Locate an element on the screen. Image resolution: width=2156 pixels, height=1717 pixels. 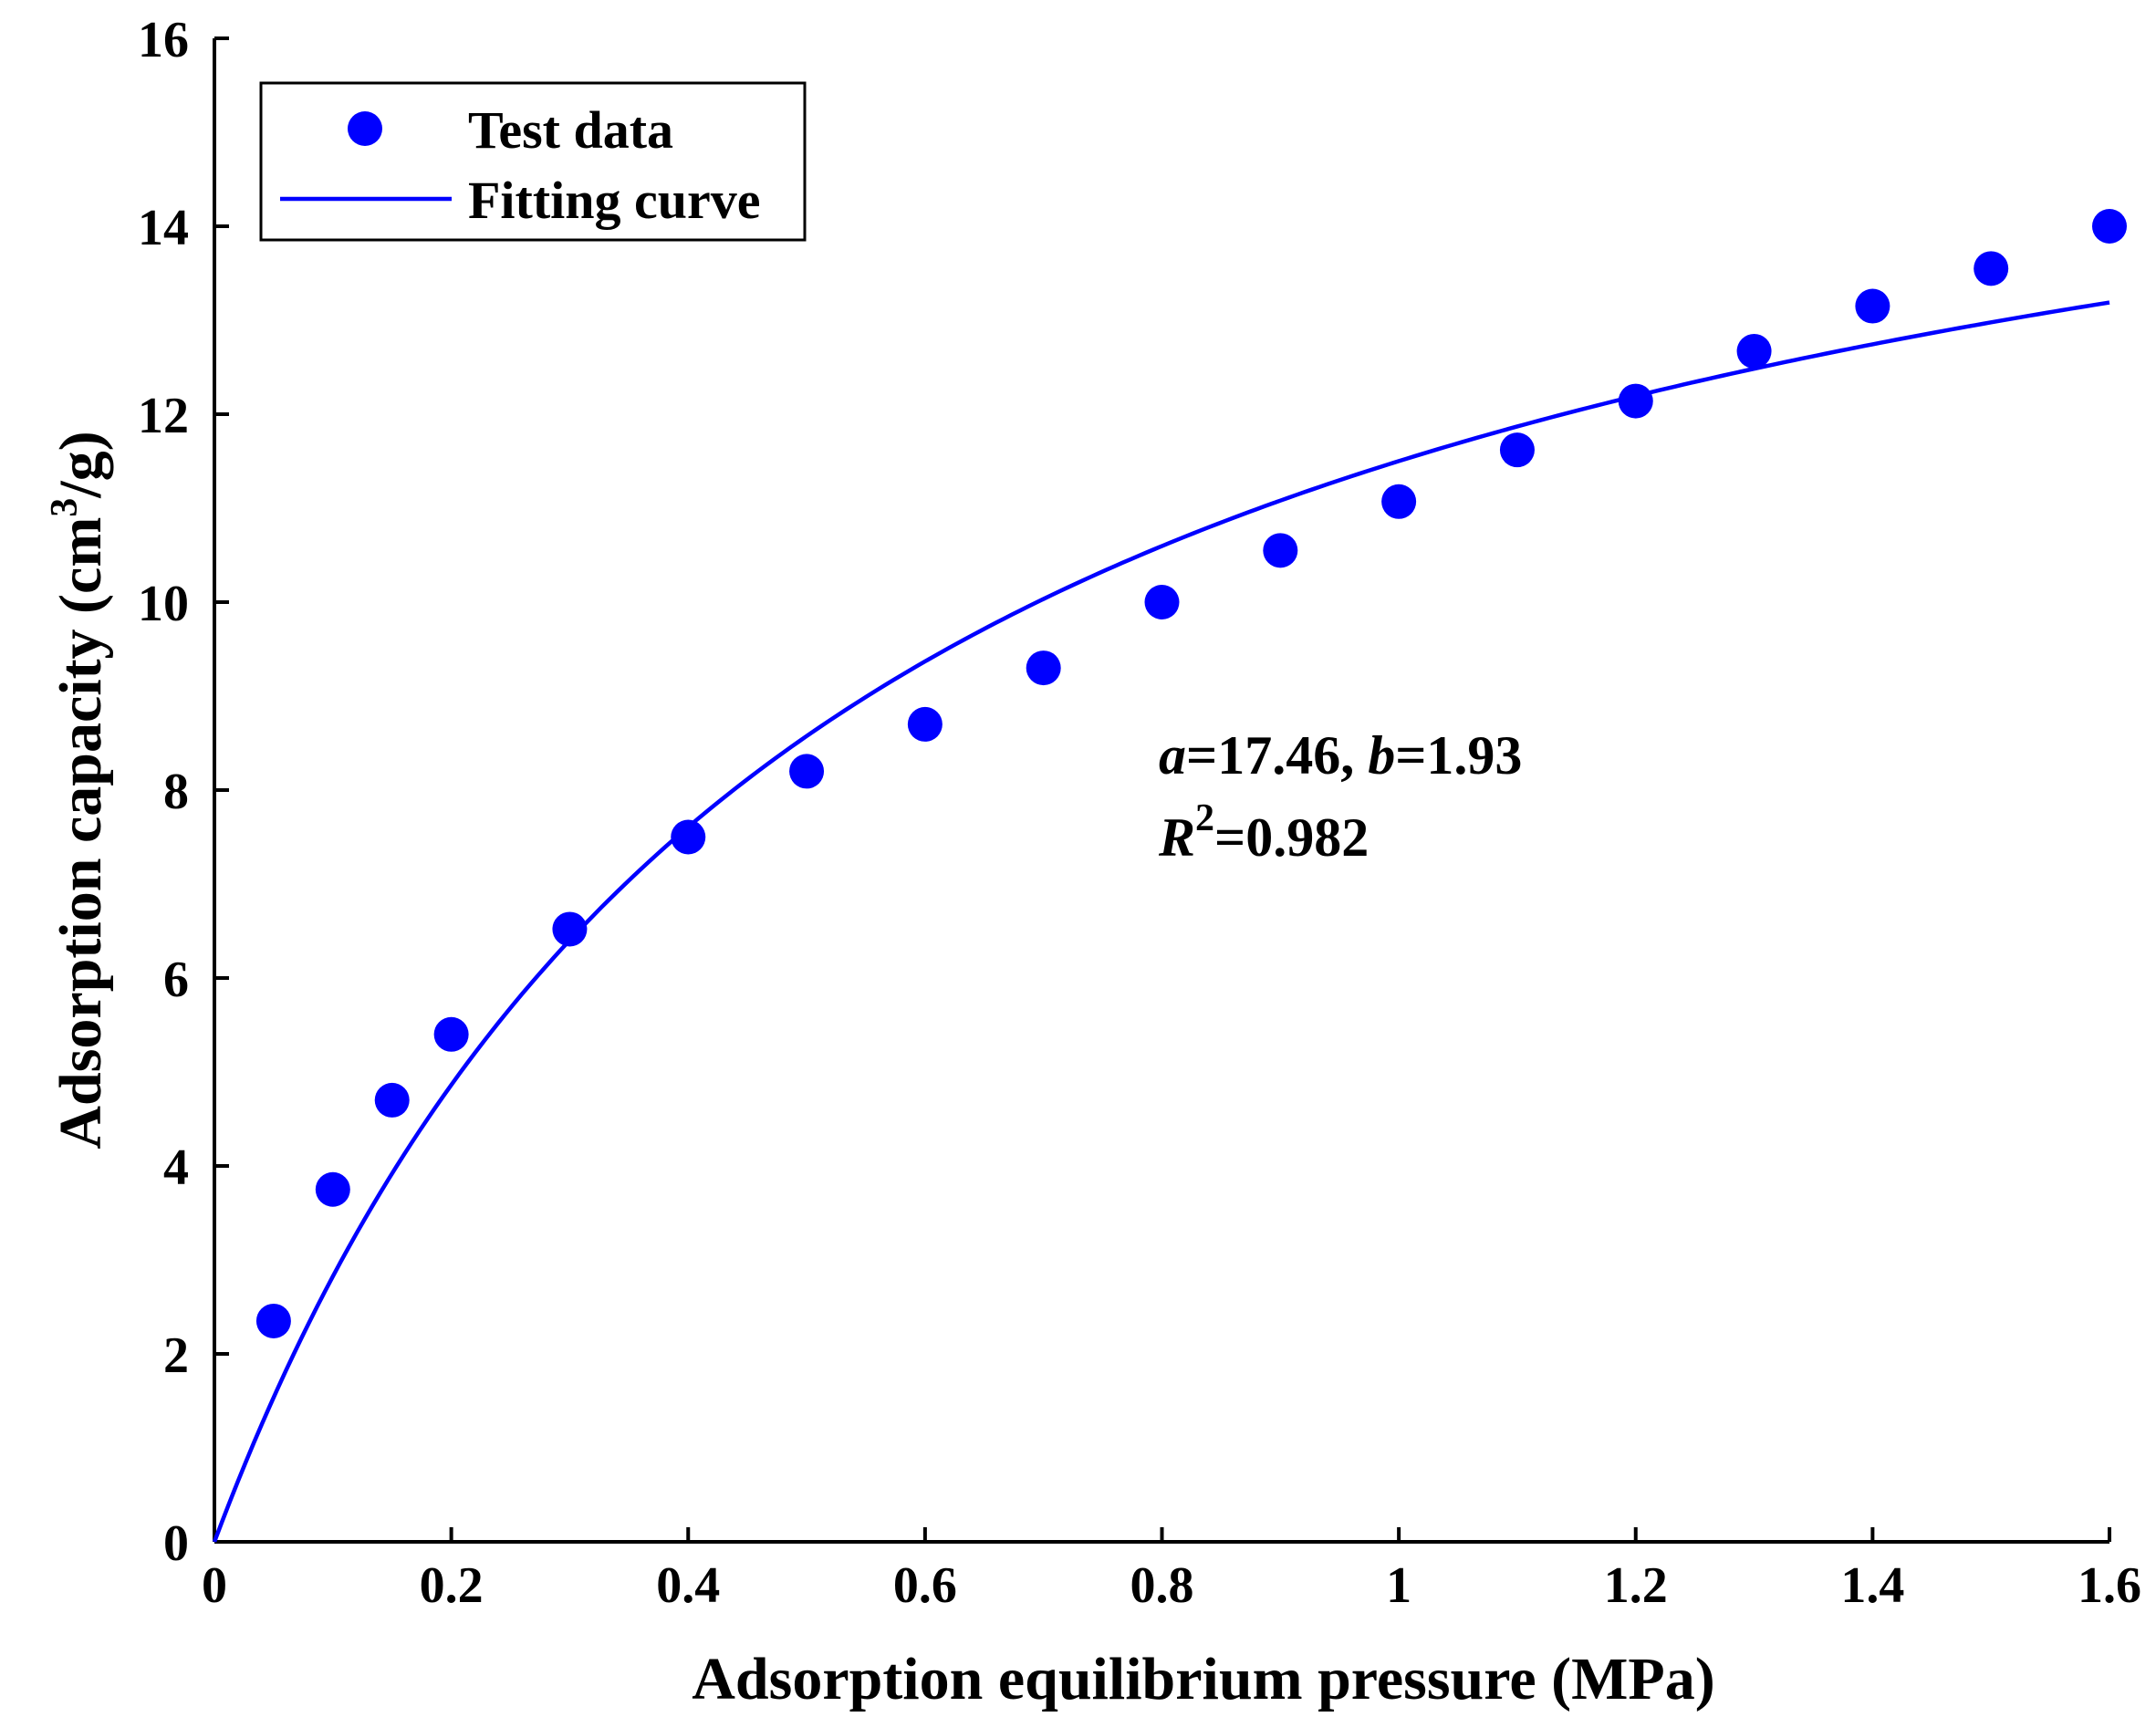
param-a-label: a is located at coordinates (1173, 755).